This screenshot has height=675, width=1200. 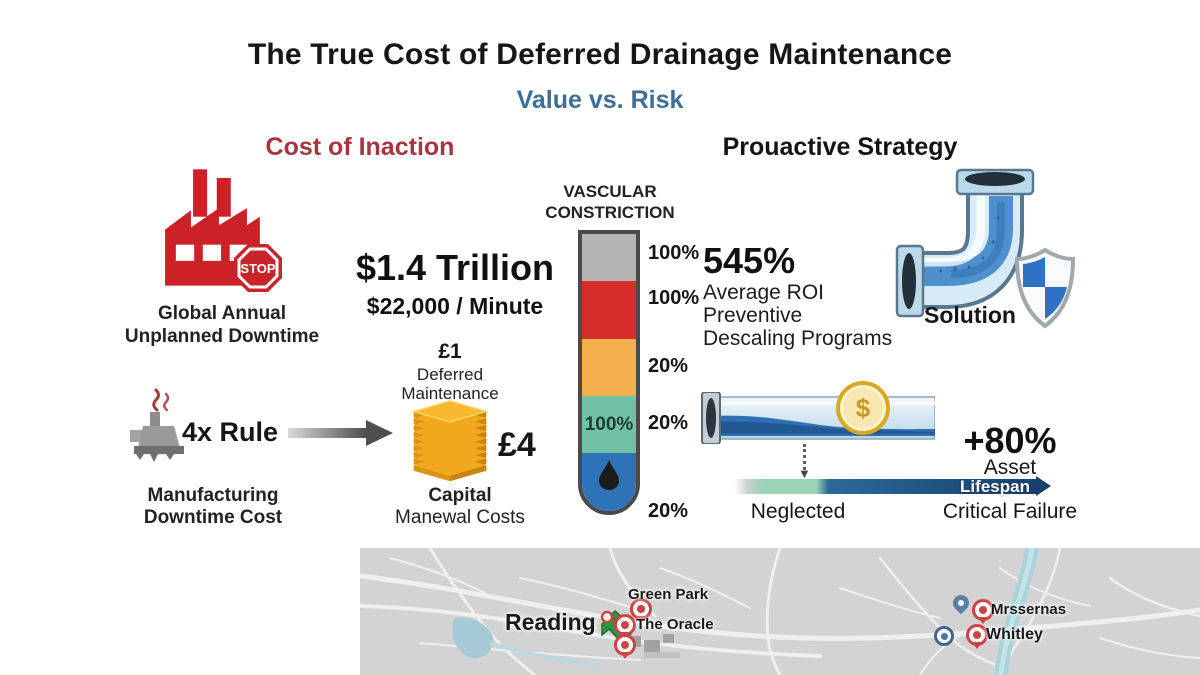 What do you see at coordinates (668, 366) in the screenshot?
I see `segment-label-2: 20%` at bounding box center [668, 366].